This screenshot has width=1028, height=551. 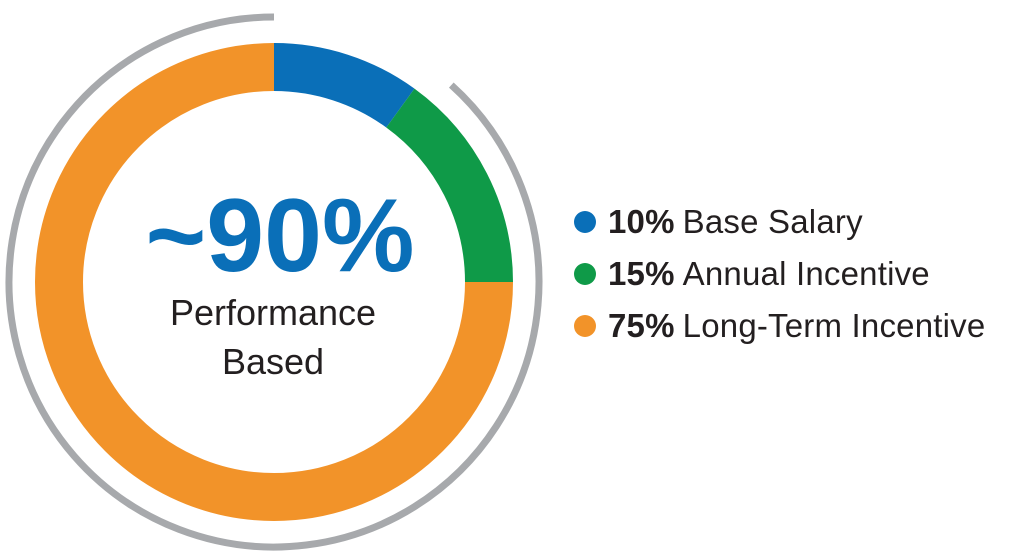 I want to click on donut-slice-annual-incentive, so click(x=449, y=185).